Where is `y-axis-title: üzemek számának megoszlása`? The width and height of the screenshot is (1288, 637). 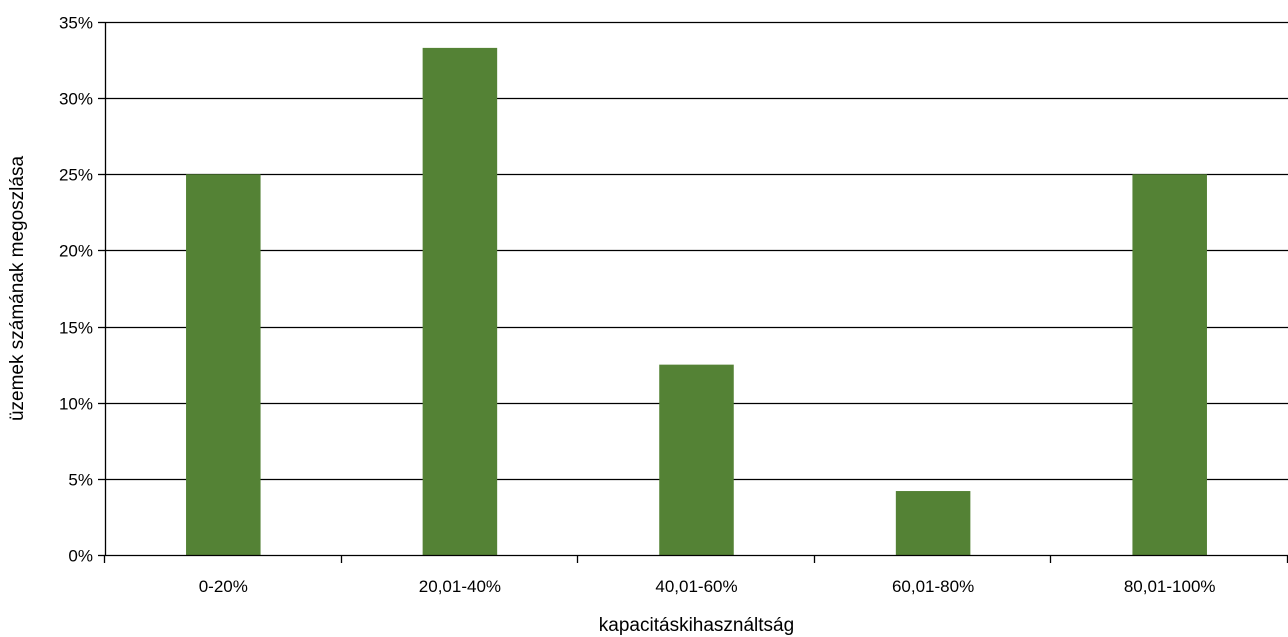 y-axis-title: üzemek számának megoszlása is located at coordinates (17, 288).